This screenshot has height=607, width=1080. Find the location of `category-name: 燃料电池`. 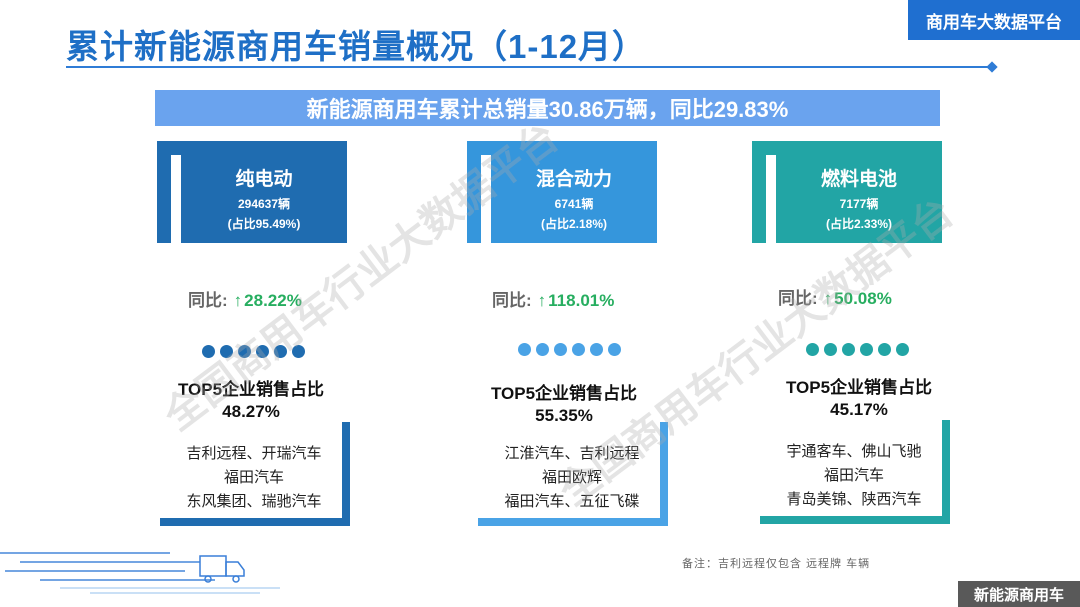

category-name: 燃料电池 is located at coordinates (858, 179).